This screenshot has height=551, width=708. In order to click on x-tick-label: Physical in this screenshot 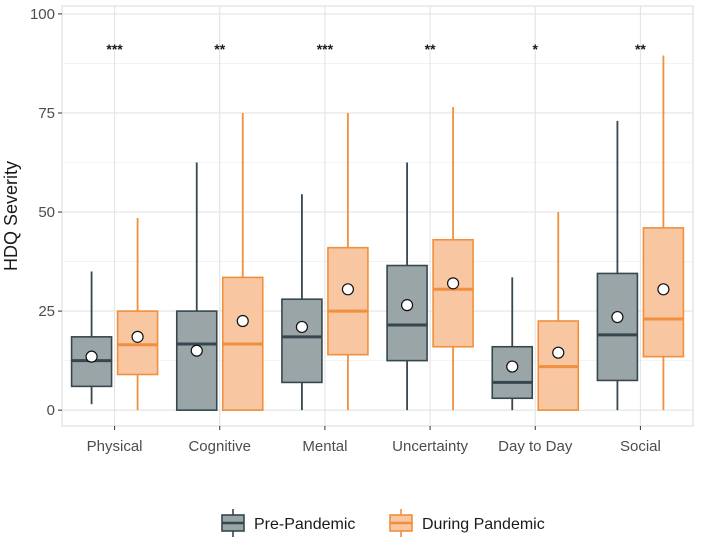, I will do `click(115, 446)`.